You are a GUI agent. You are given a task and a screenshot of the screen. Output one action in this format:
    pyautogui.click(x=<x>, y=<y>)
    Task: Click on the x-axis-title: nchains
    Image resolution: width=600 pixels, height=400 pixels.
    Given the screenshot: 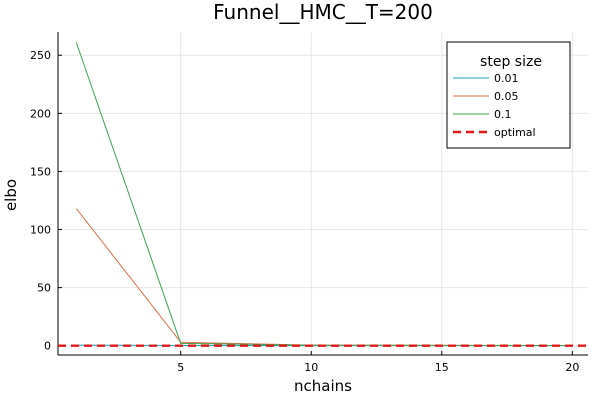 What is the action you would take?
    pyautogui.click(x=323, y=386)
    